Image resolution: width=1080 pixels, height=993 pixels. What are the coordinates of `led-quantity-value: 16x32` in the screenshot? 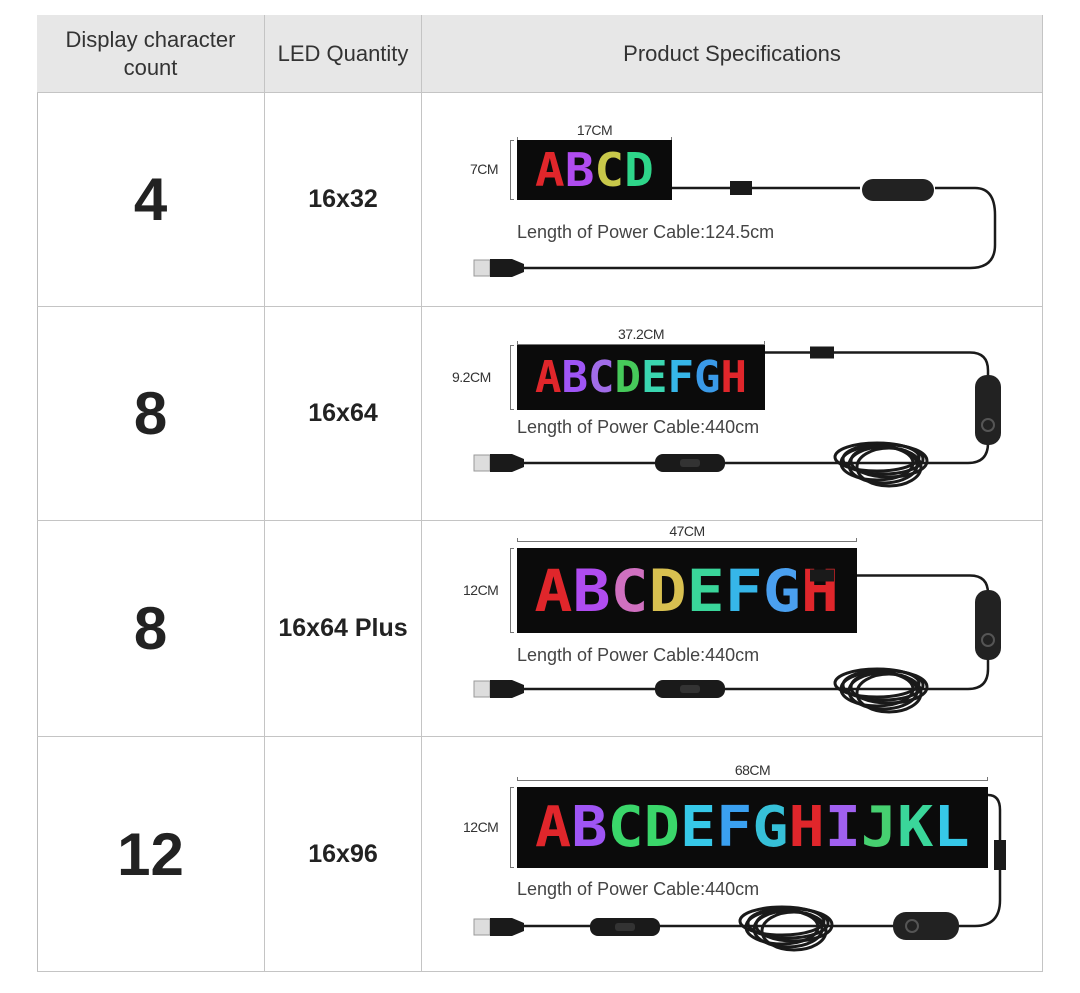 It's located at (343, 200).